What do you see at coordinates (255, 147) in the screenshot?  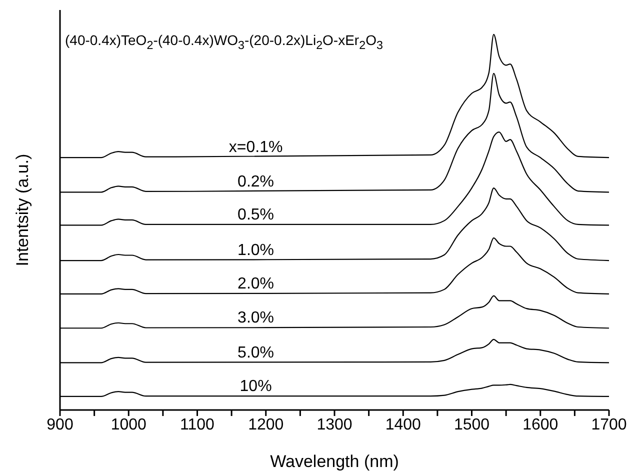 I see `series-label: x=0.1%` at bounding box center [255, 147].